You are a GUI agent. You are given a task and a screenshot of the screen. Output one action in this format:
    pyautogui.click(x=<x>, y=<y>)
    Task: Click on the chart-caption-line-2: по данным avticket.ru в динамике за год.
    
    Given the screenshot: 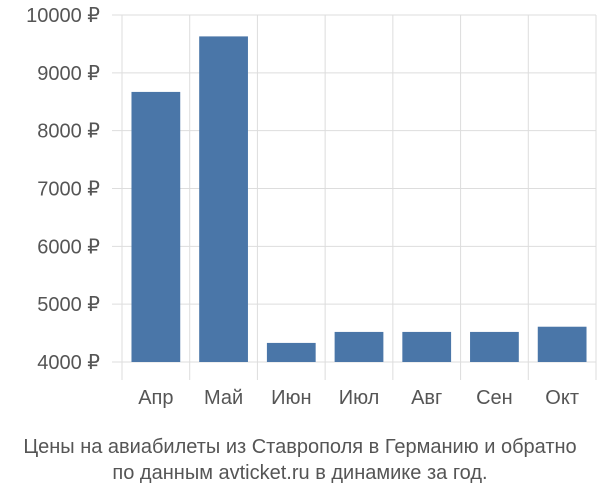 What is the action you would take?
    pyautogui.click(x=300, y=473)
    